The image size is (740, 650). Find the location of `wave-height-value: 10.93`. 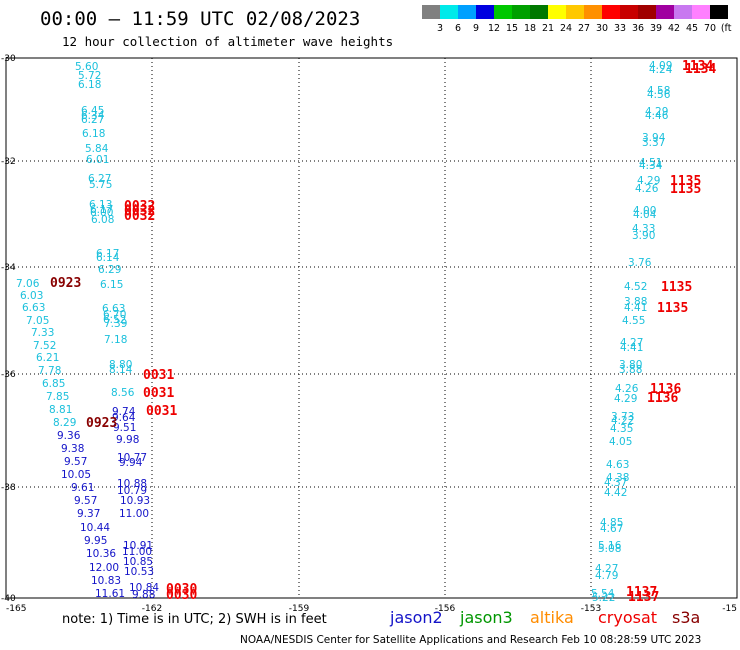

wave-height-value: 10.93 is located at coordinates (135, 501).